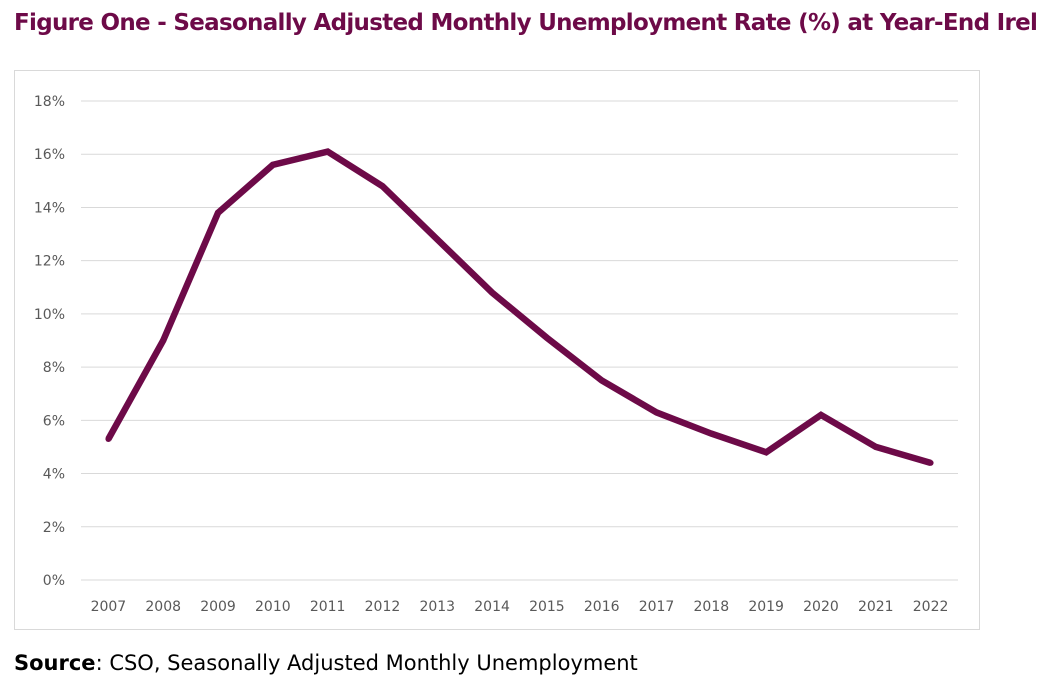 The image size is (1038, 691). I want to click on data-point-2007, so click(108, 438).